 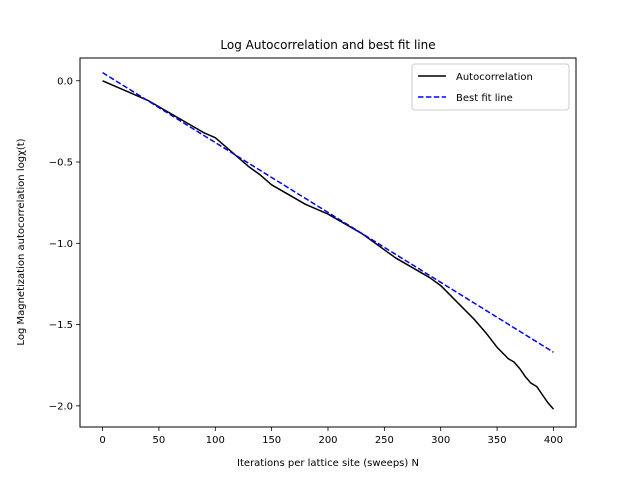 What do you see at coordinates (61, 406) in the screenshot?
I see `y-tick-label: −2.0` at bounding box center [61, 406].